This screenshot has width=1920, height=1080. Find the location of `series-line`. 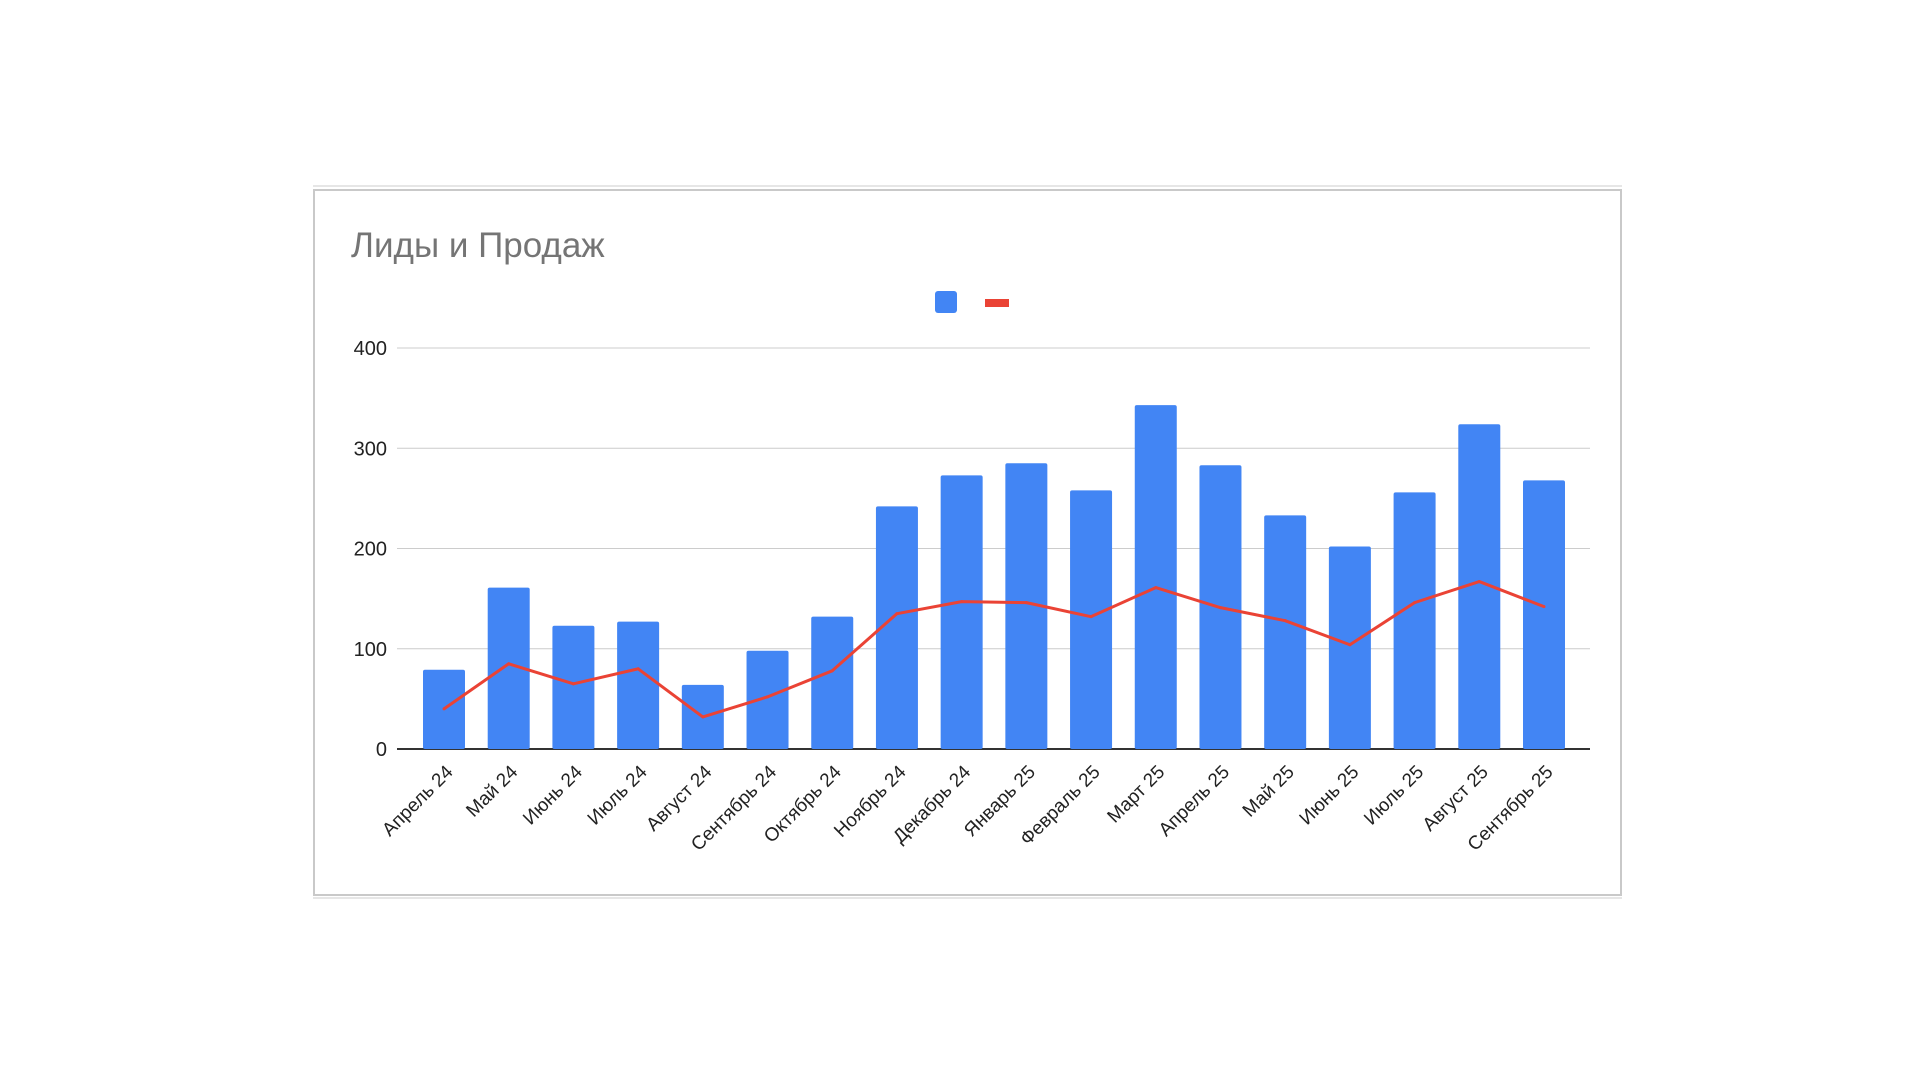

series-line is located at coordinates (994, 649).